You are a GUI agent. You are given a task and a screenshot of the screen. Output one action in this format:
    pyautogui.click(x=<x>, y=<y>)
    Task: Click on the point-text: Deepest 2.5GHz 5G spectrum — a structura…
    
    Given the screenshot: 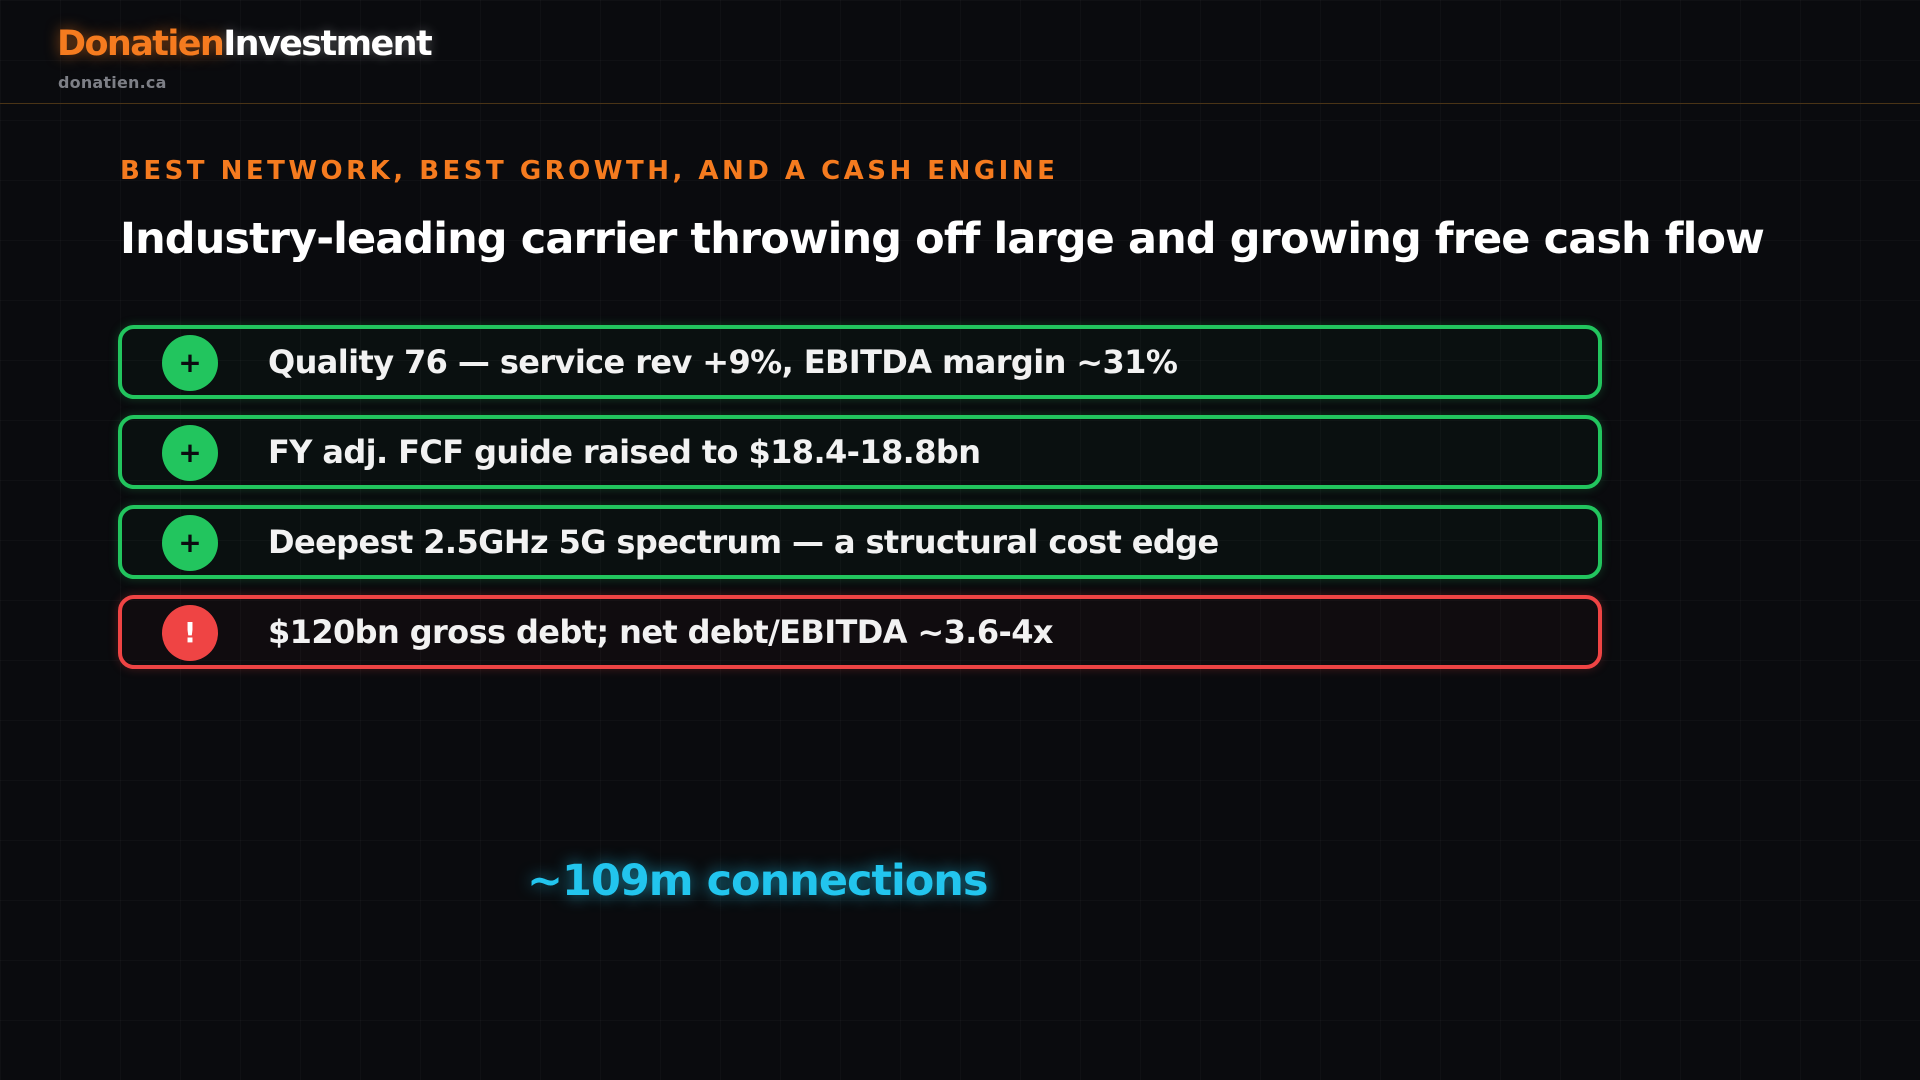 What is the action you would take?
    pyautogui.click(x=743, y=542)
    